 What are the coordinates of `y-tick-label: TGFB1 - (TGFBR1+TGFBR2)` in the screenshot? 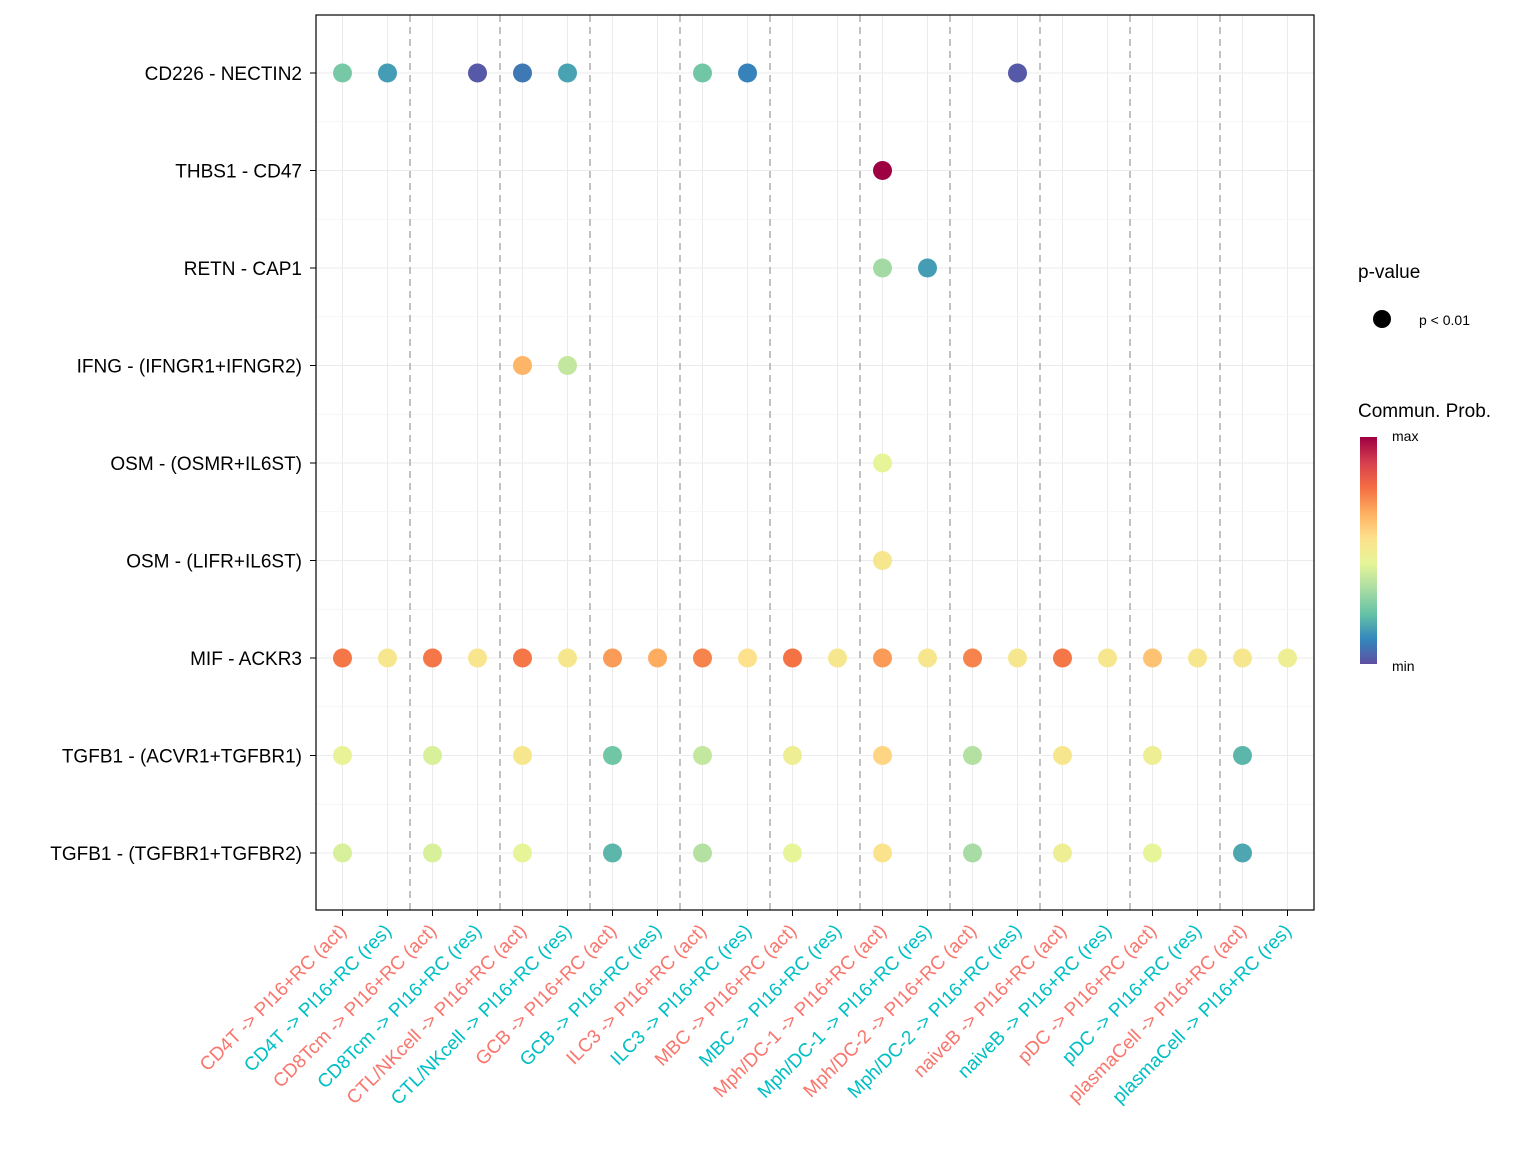 It's located at (176, 854).